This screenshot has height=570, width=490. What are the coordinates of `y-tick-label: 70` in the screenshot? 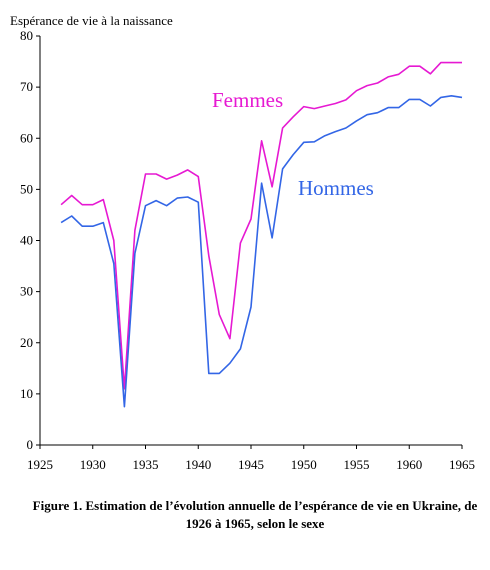 It's located at (26, 86).